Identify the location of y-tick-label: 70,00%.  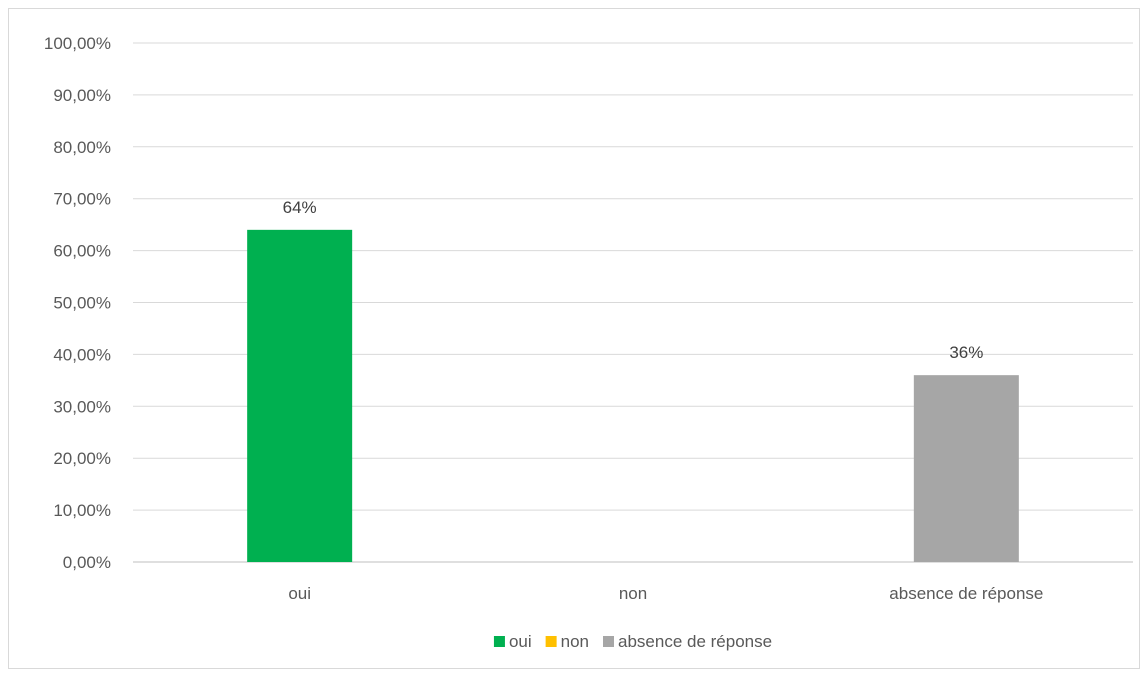
(82, 199).